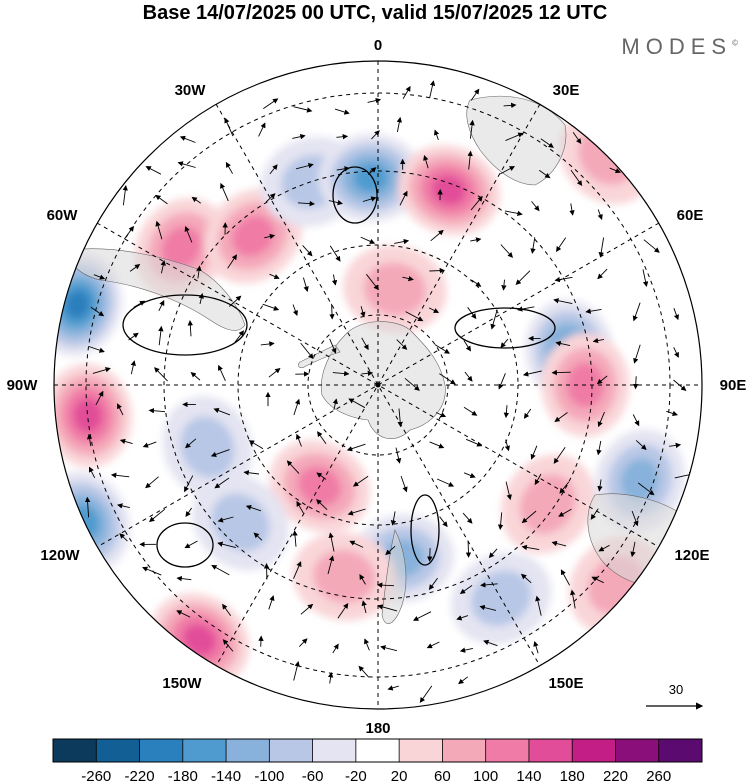 This screenshot has width=750, height=783. What do you see at coordinates (96, 775) in the screenshot?
I see `colorbar-tick-label: -260` at bounding box center [96, 775].